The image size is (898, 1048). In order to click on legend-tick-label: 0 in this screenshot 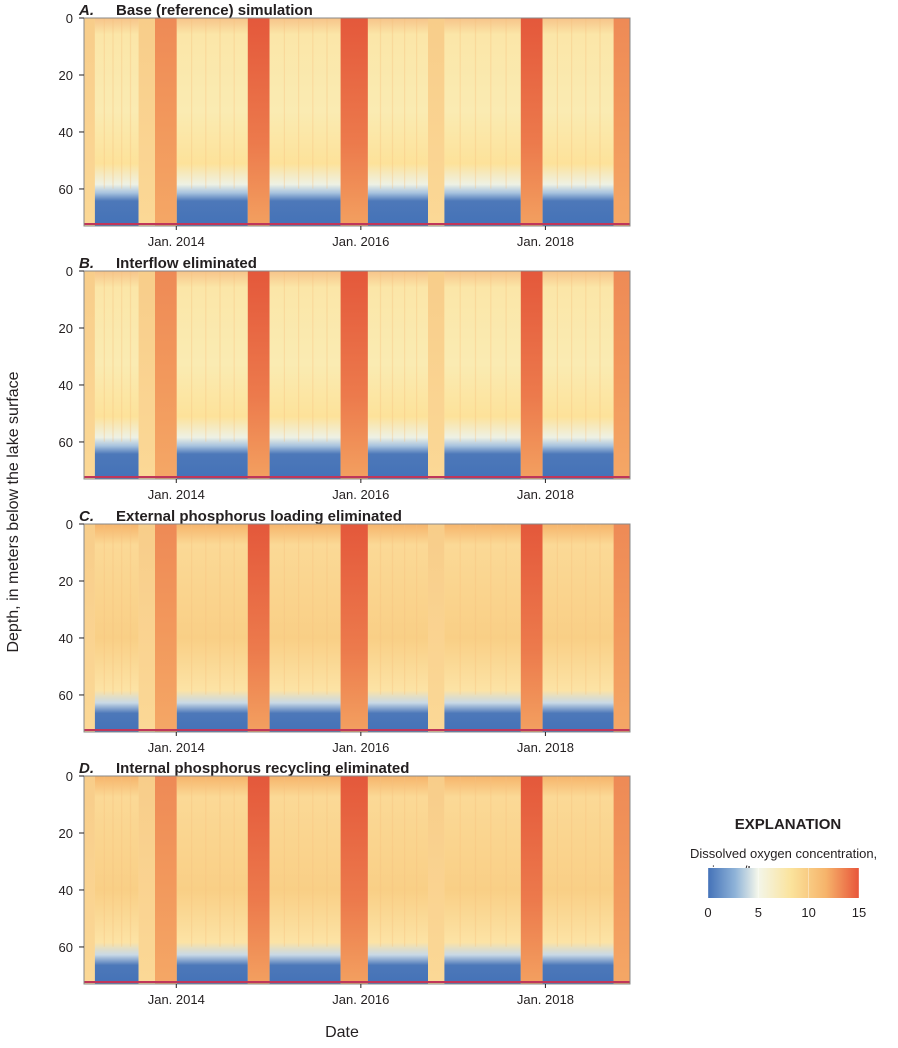, I will do `click(707, 912)`.